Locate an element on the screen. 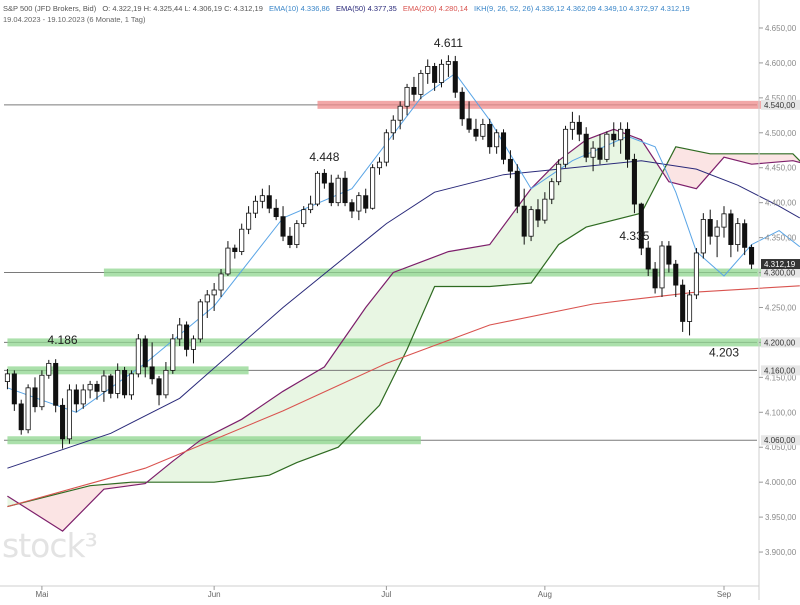 The width and height of the screenshot is (800, 605). level-label: 4.540,00 is located at coordinates (780, 105).